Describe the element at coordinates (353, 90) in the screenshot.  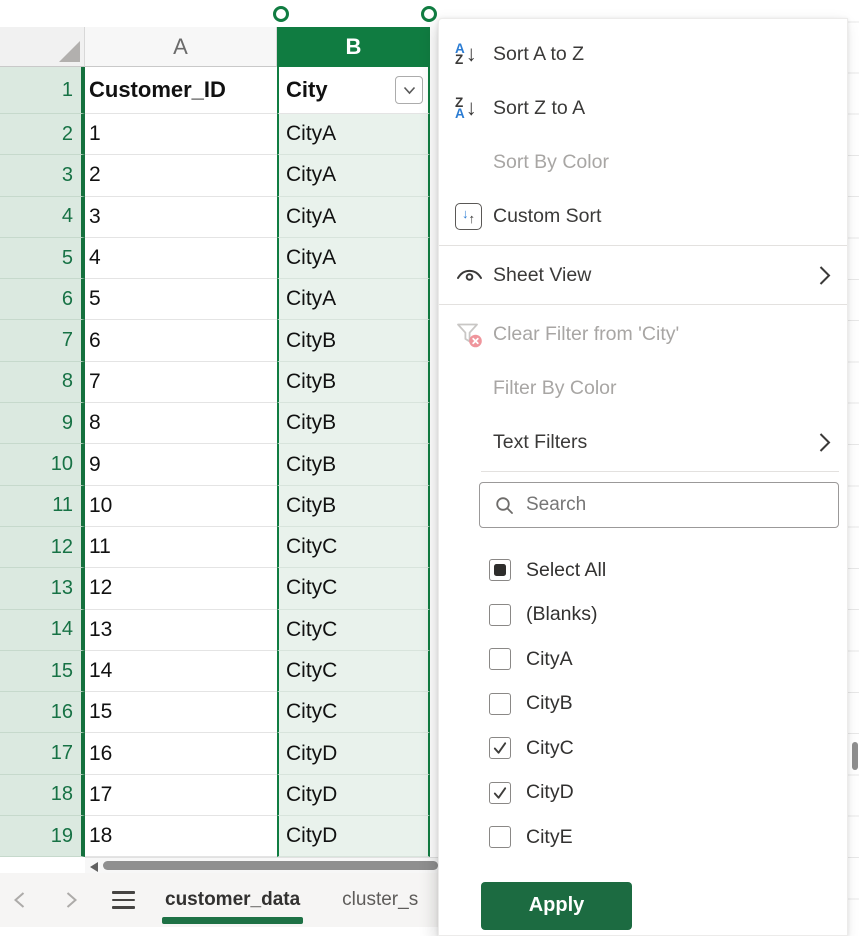
I see `cell-city-header: City` at that location.